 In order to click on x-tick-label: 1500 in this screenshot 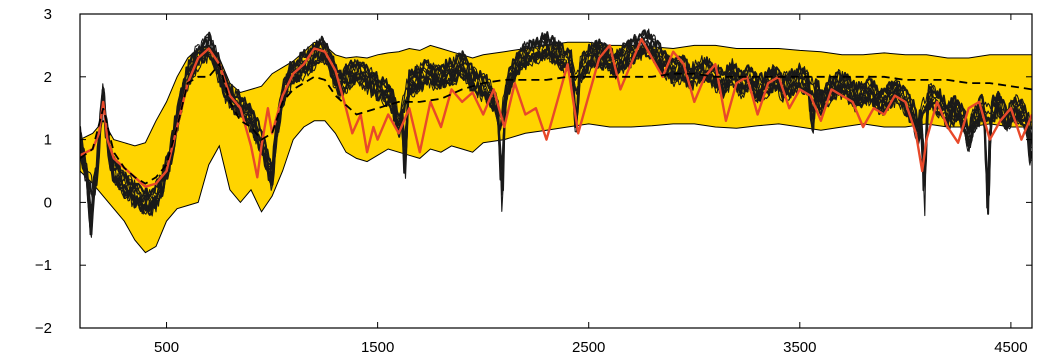, I will do `click(377, 347)`.